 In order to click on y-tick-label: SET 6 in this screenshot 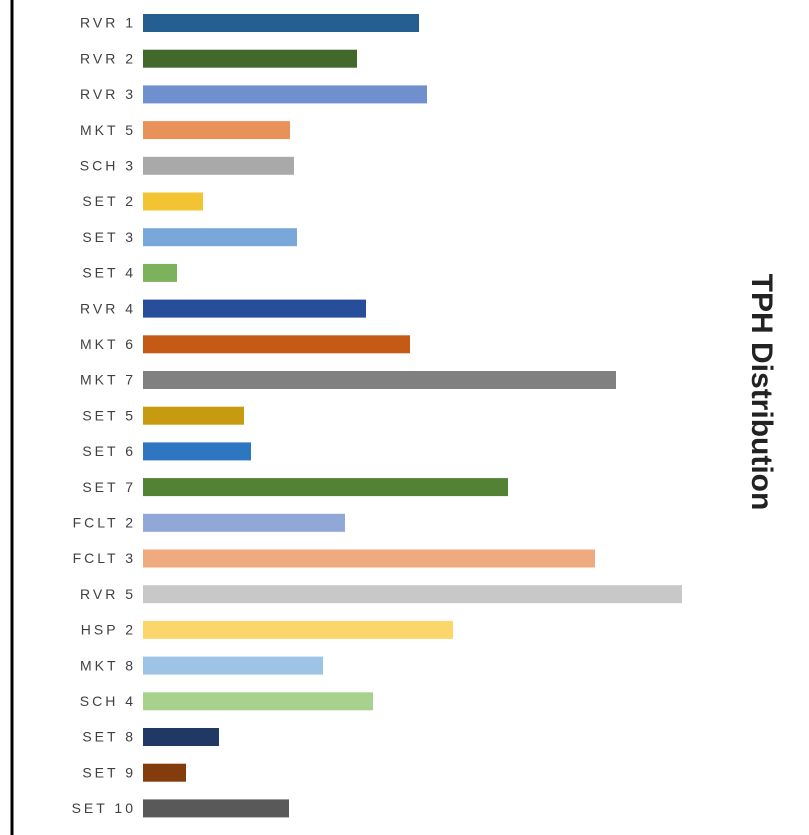, I will do `click(109, 451)`.